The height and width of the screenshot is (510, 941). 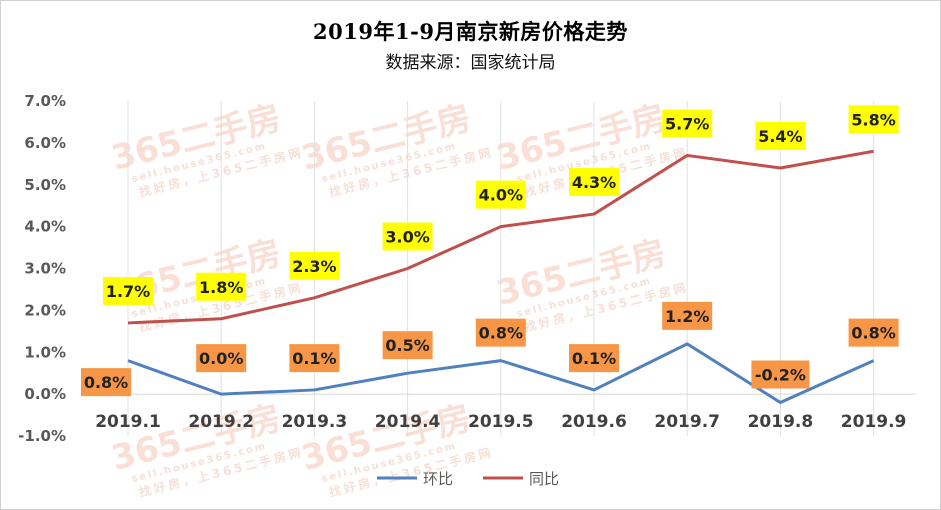 I want to click on data-label-text: 5.7%, so click(x=687, y=123).